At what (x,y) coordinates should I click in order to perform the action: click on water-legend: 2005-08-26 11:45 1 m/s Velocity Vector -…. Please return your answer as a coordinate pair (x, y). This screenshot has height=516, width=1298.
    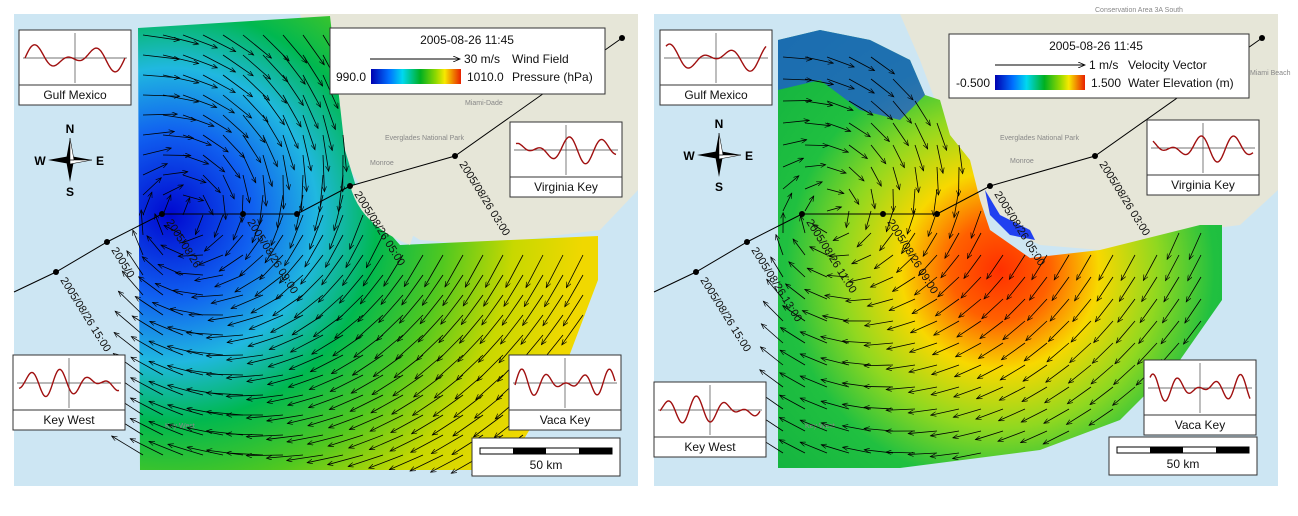
    Looking at the image, I should click on (1099, 66).